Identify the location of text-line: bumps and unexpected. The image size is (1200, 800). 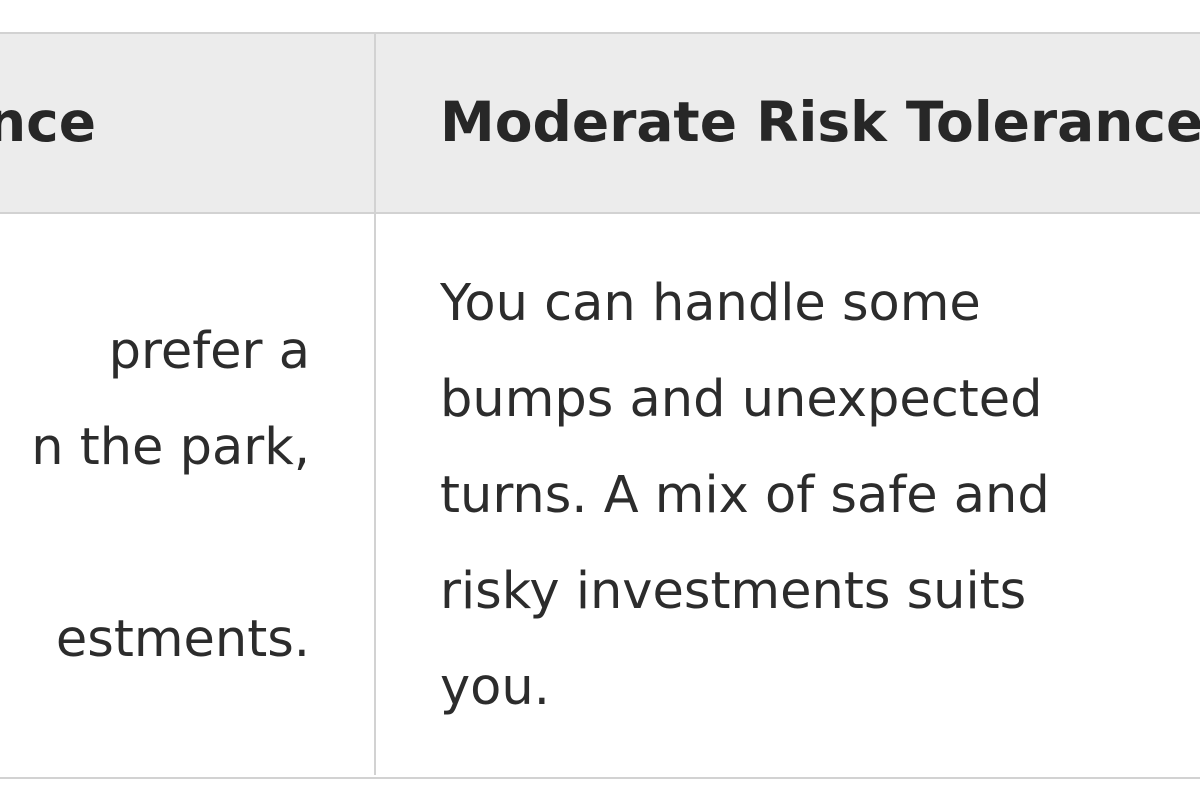
(741, 399).